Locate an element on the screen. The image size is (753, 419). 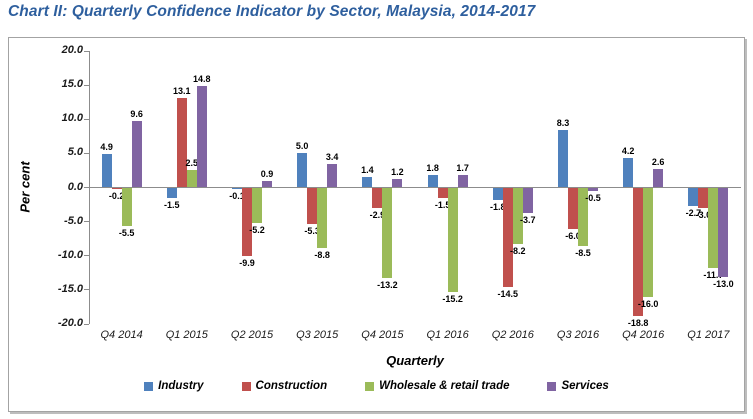
bar-value-label: -5.3 is located at coordinates (312, 231).